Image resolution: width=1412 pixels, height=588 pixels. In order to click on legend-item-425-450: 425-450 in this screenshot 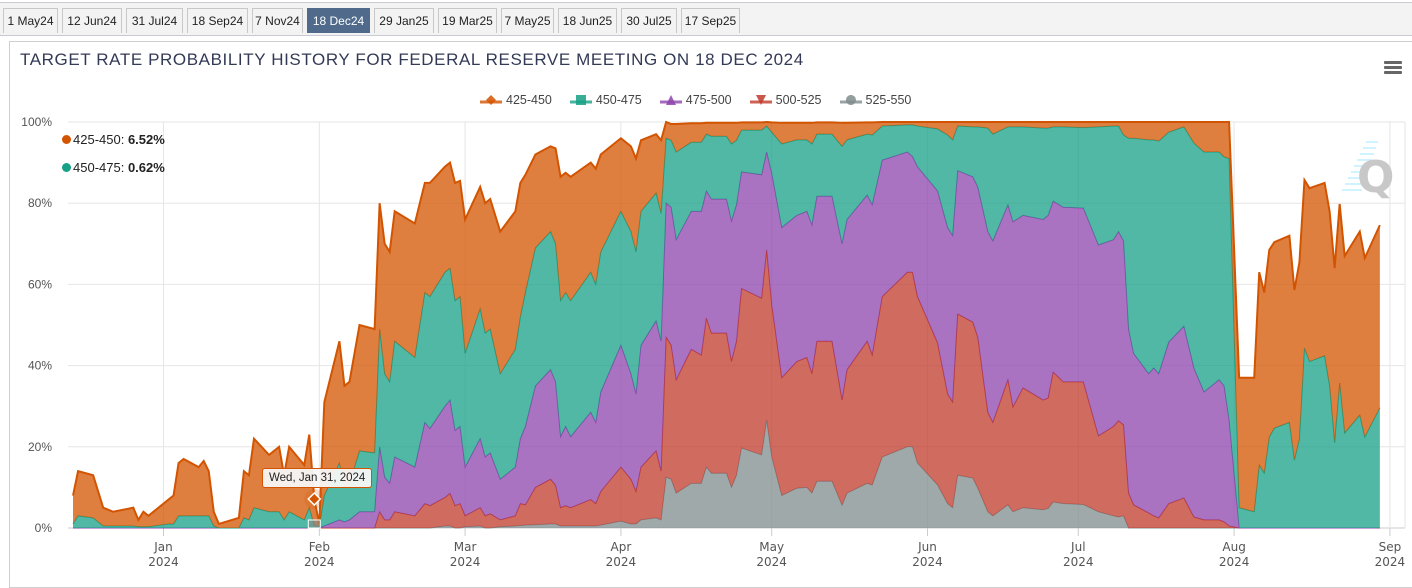, I will do `click(516, 100)`.